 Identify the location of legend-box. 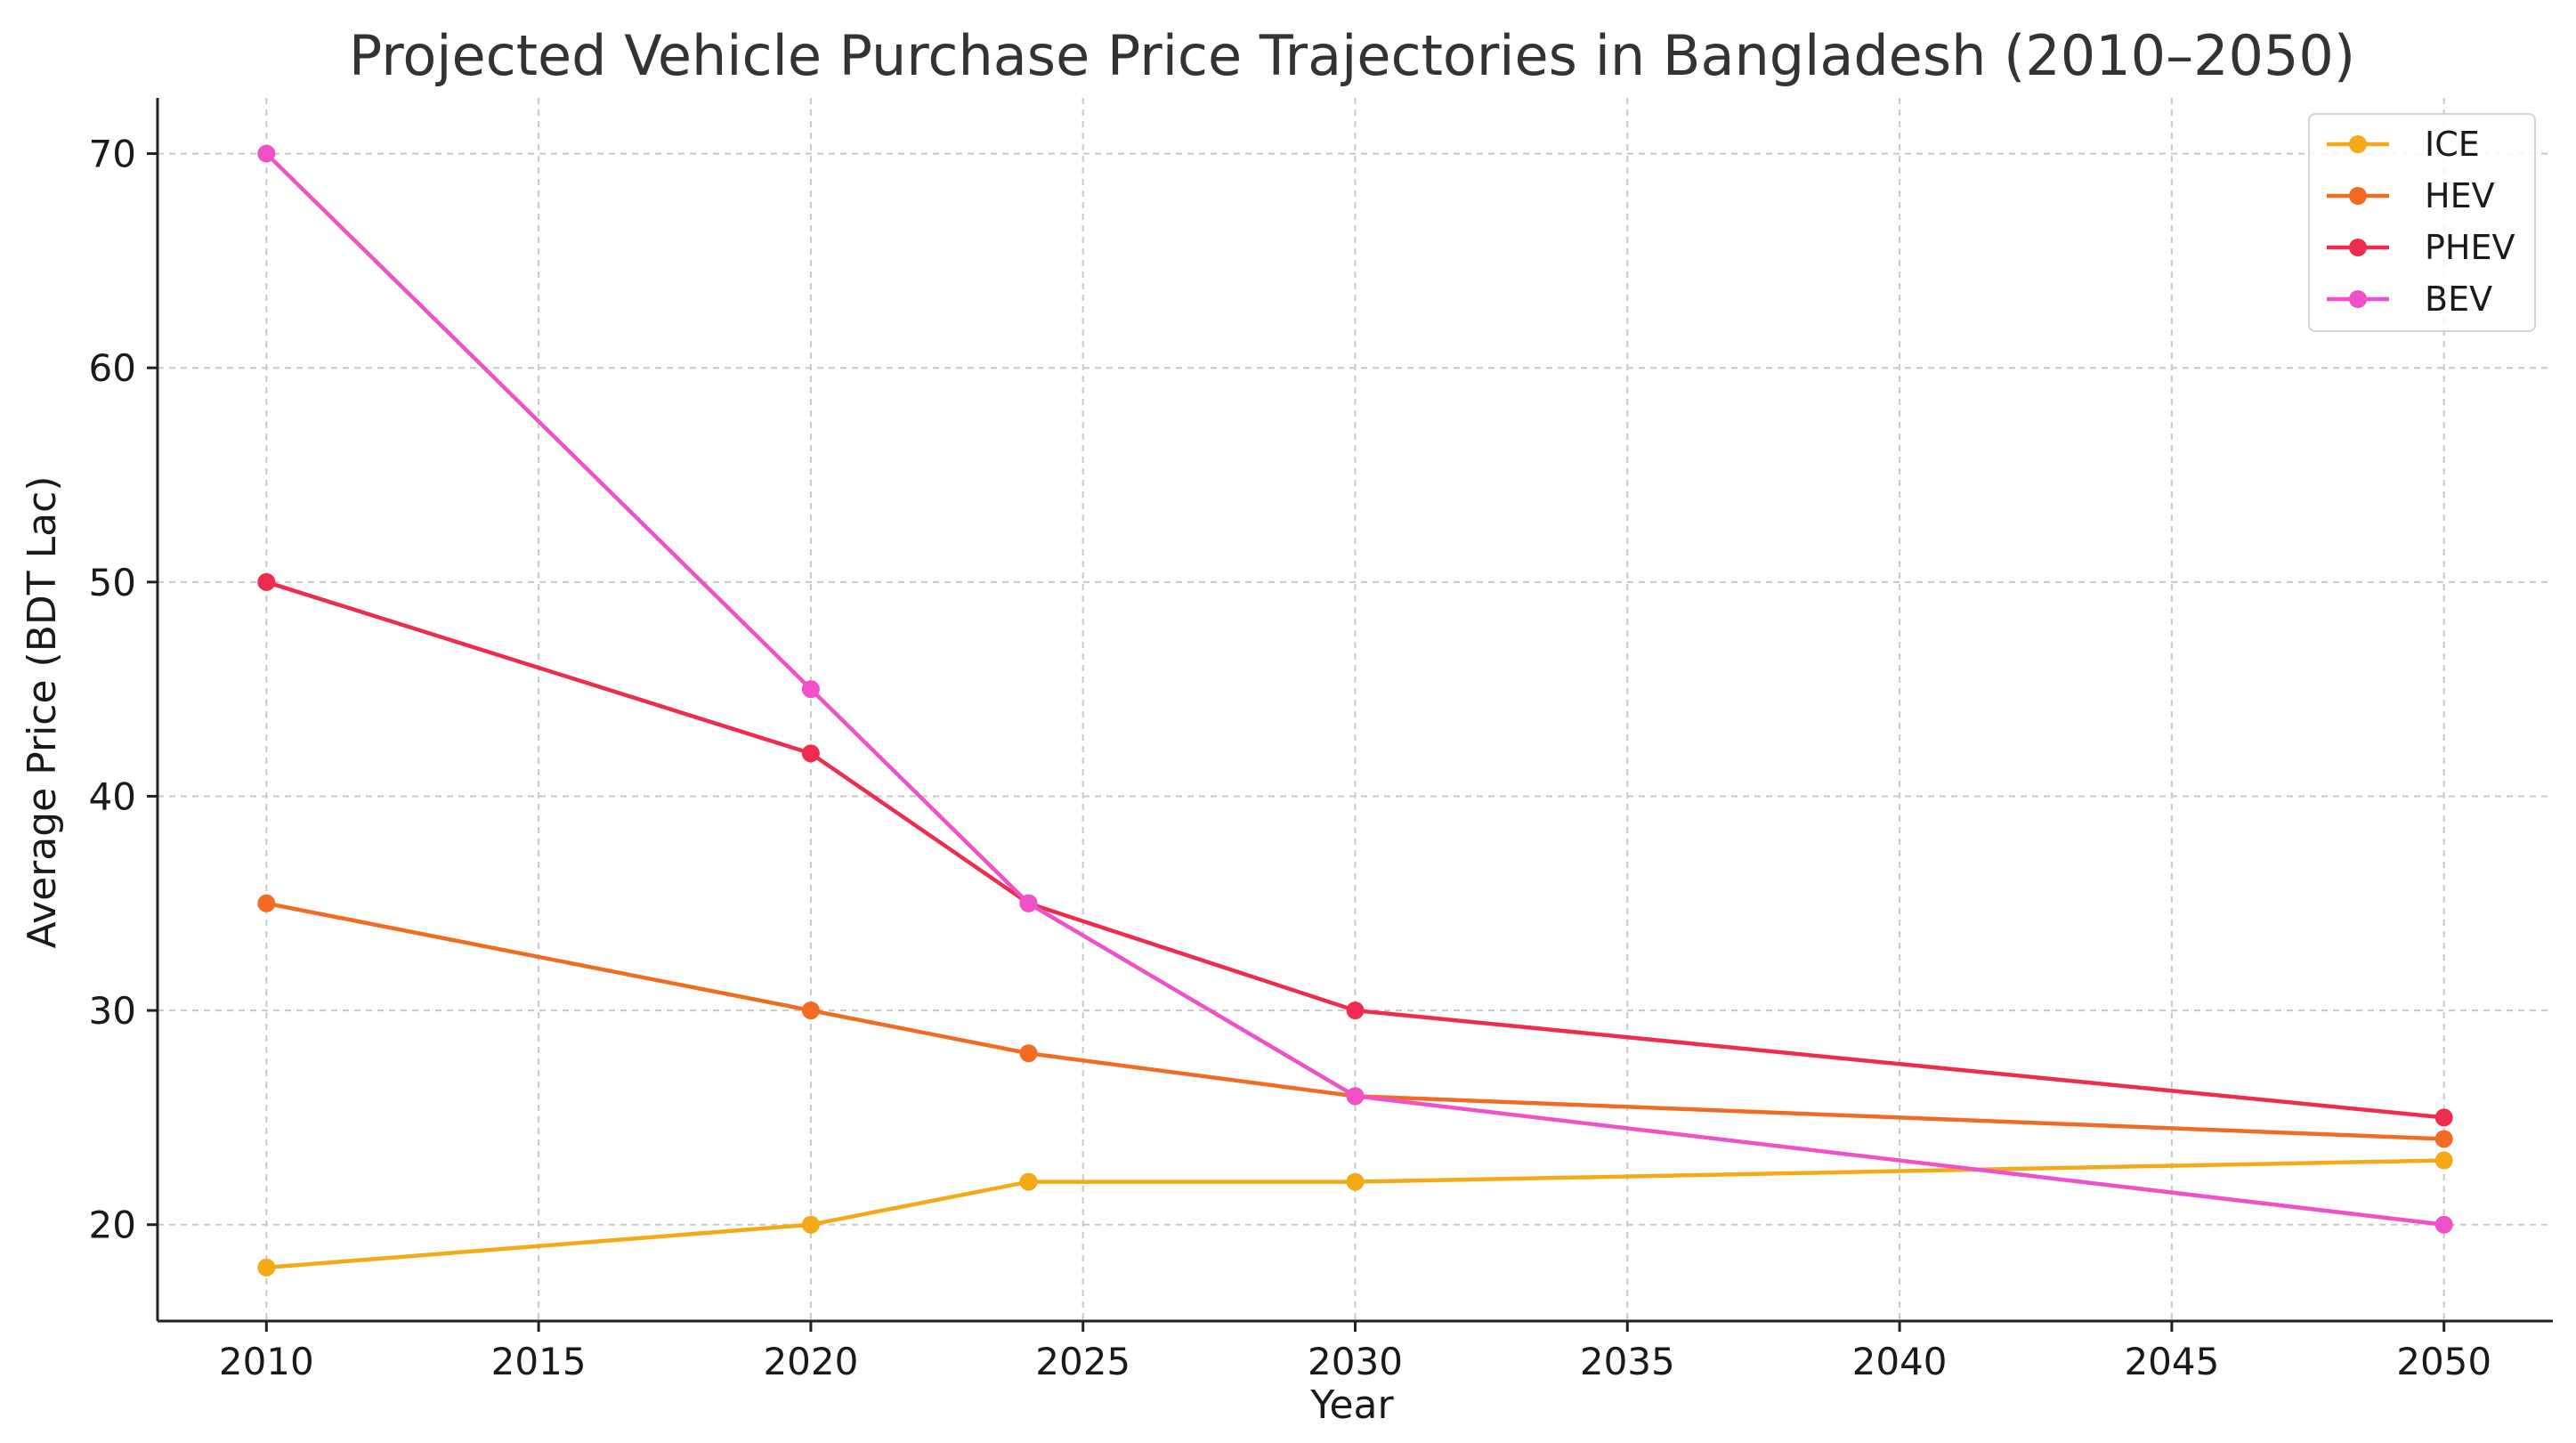
(2422, 222).